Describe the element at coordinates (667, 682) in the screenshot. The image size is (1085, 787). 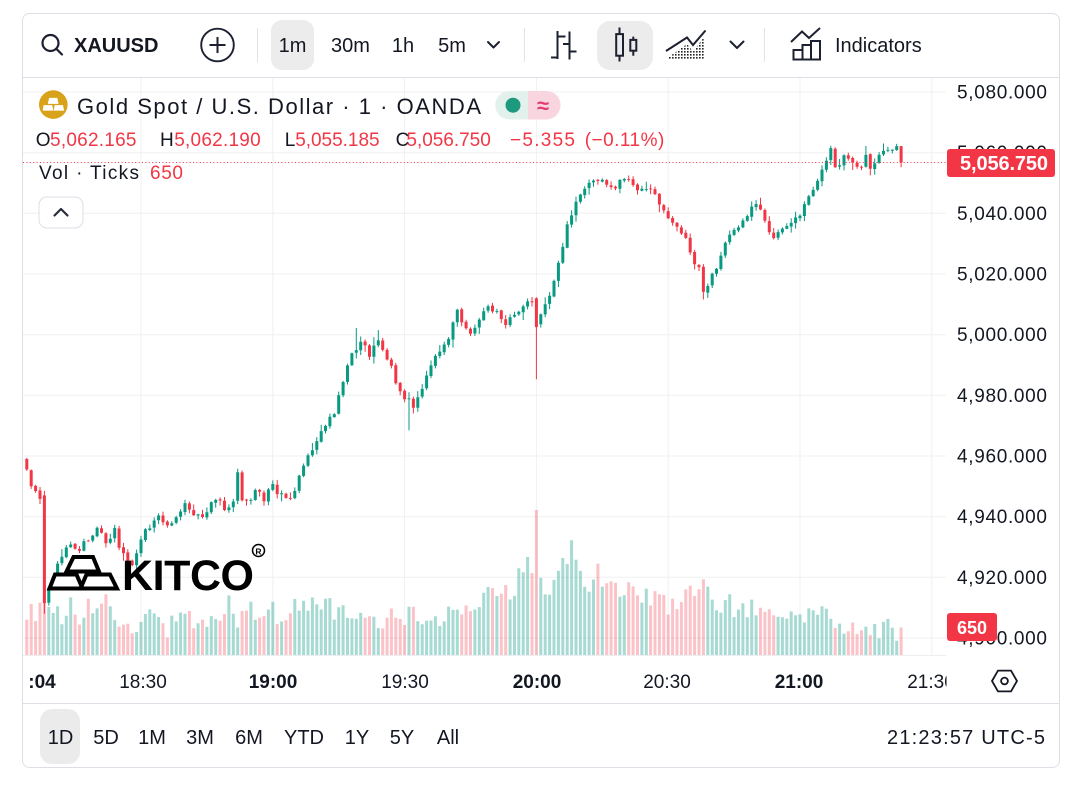
I see `svg-text: 20:30` at that location.